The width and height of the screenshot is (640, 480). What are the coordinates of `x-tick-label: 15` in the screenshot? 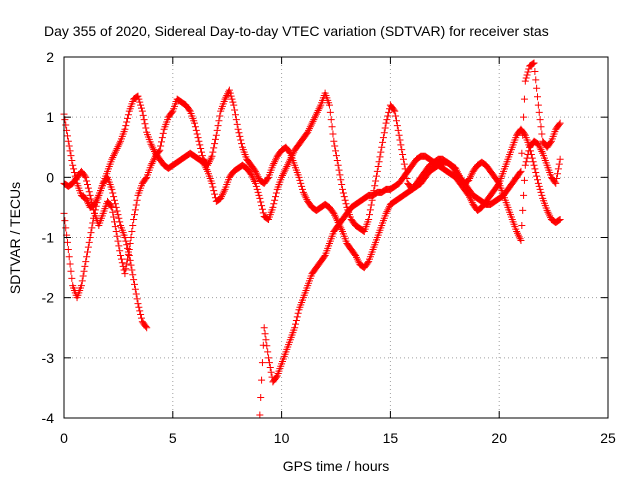 It's located at (391, 438).